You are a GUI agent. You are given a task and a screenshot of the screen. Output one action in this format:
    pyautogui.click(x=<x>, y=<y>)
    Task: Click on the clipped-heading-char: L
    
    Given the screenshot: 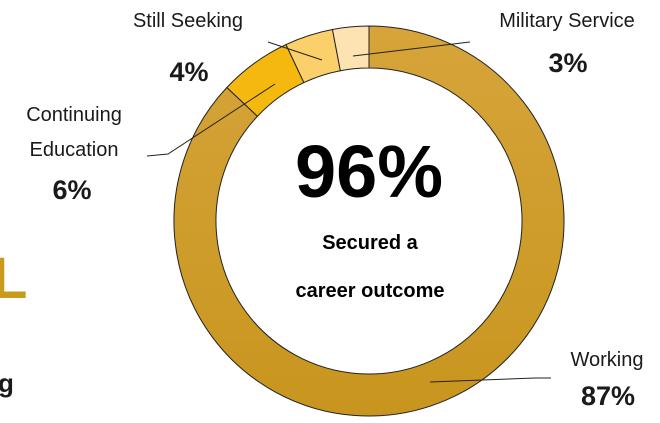 What is the action you would take?
    pyautogui.click(x=13, y=278)
    